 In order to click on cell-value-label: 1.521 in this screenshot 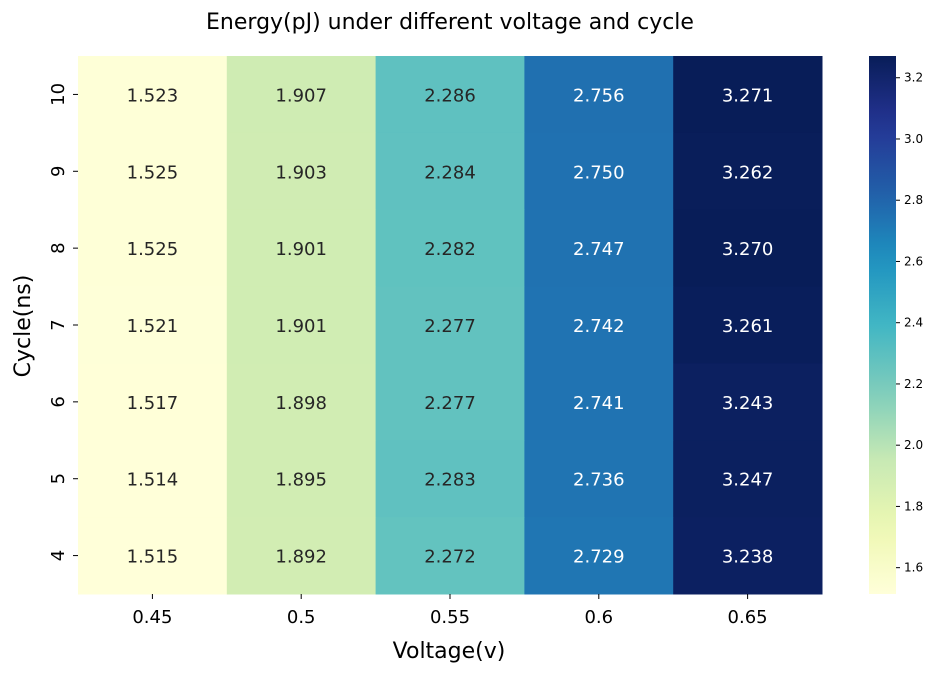, I will do `click(153, 326)`.